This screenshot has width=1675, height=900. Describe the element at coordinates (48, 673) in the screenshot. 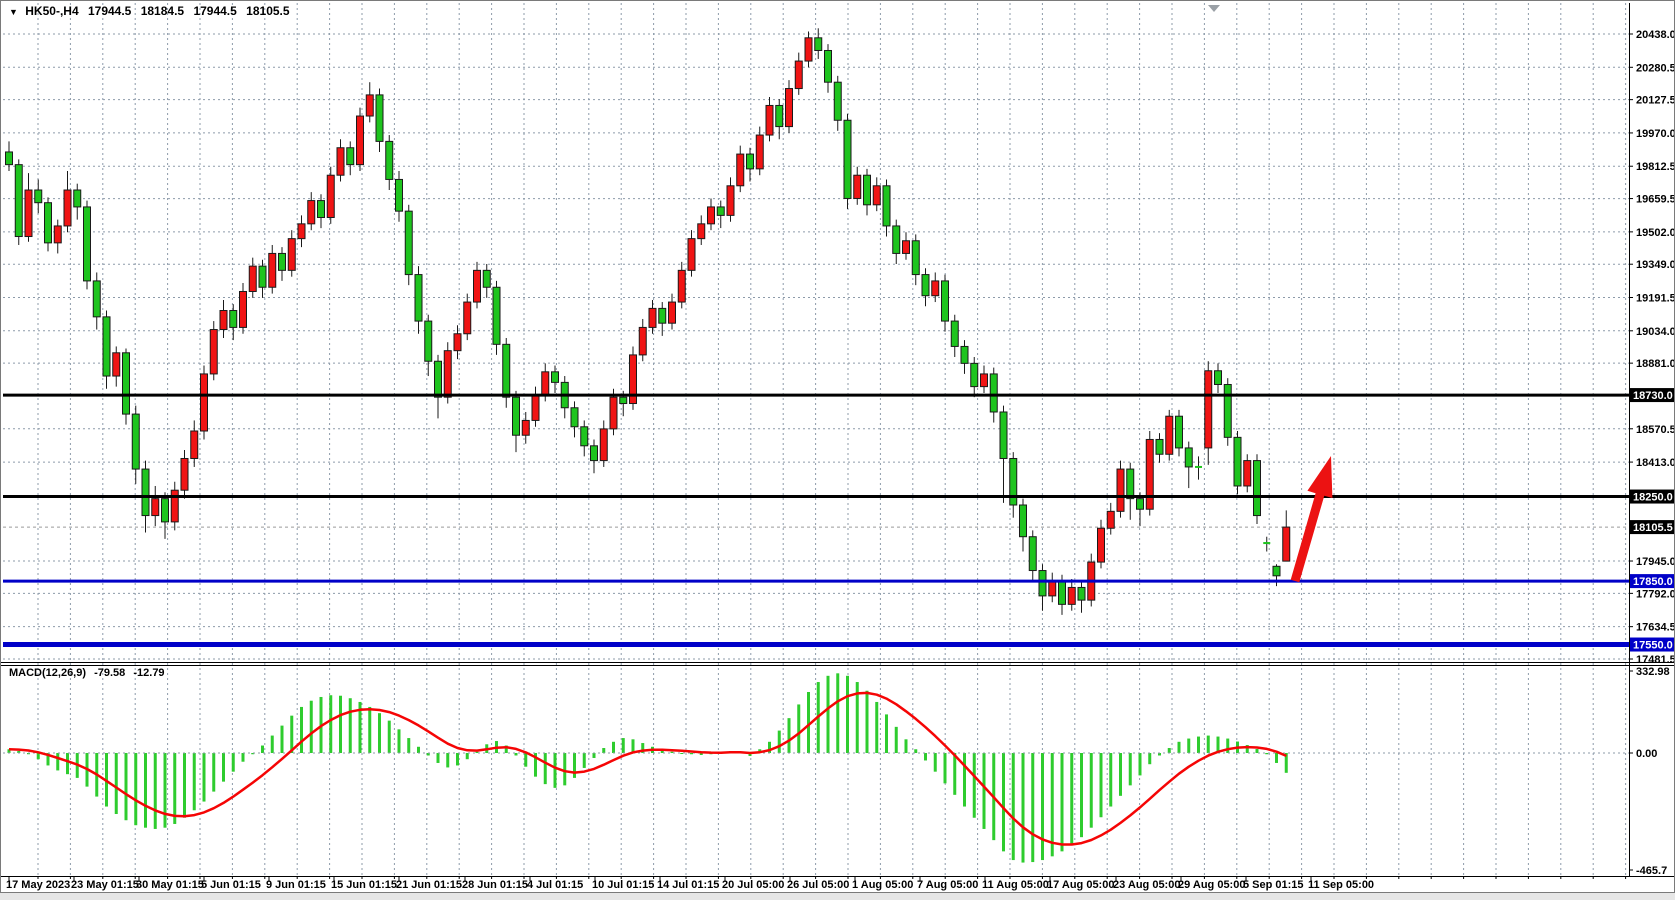

I see `macd-name: MACD(12,26,9)` at that location.